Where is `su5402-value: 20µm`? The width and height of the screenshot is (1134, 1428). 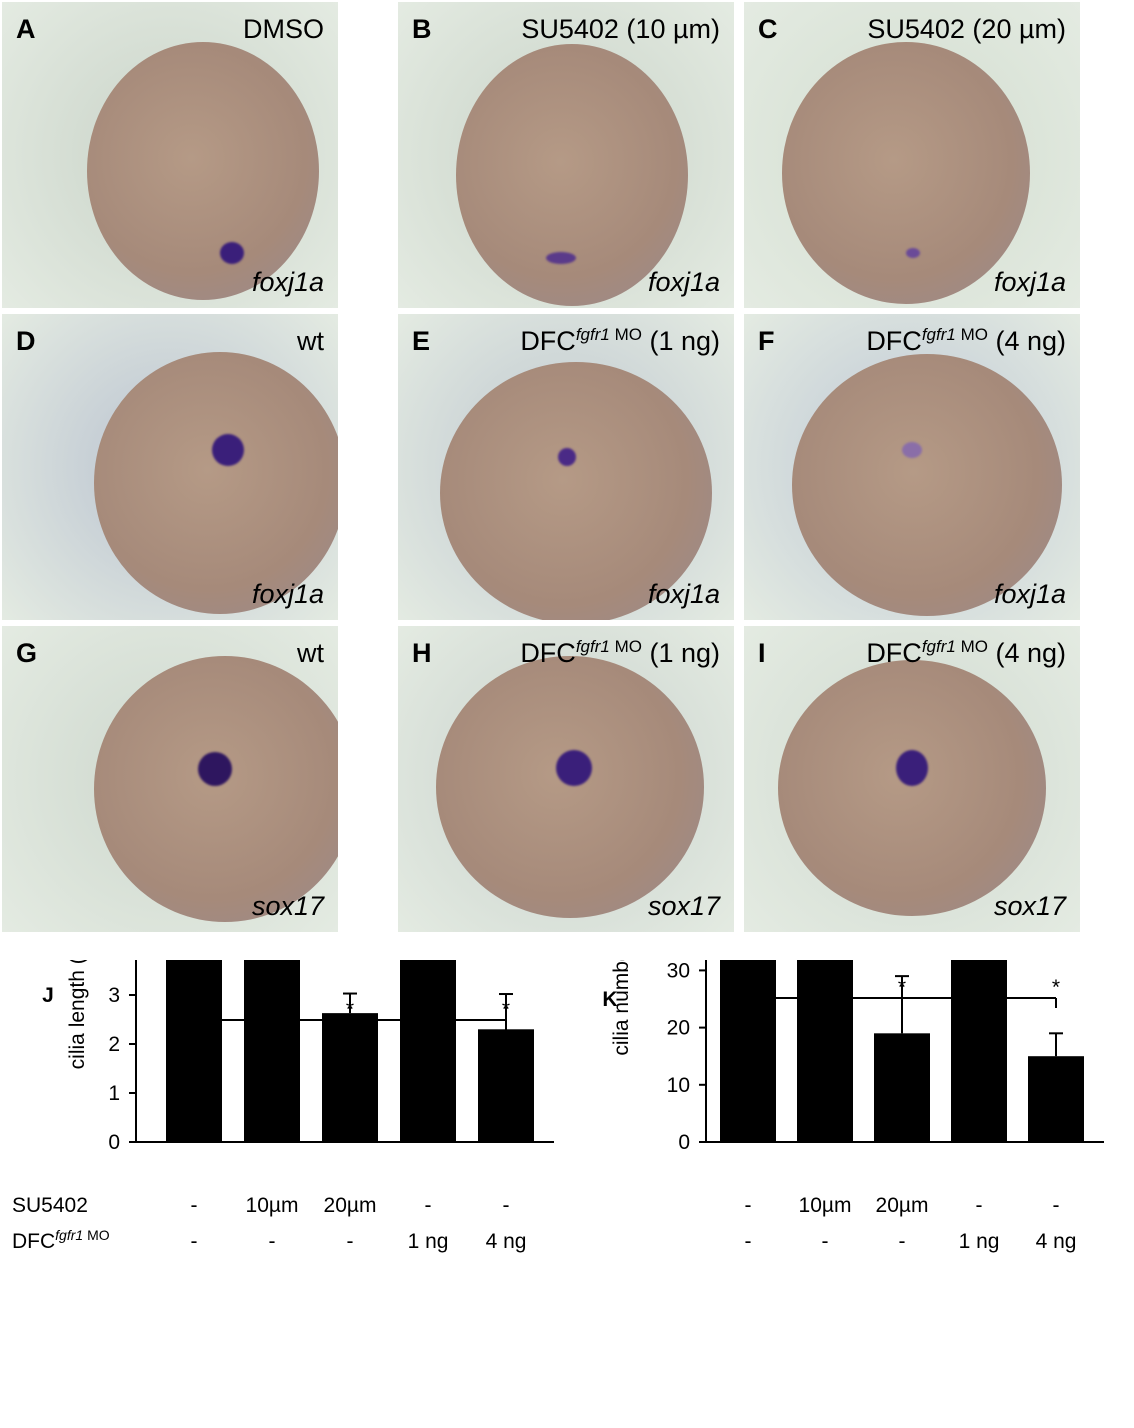
su5402-value: 20µm is located at coordinates (350, 1205).